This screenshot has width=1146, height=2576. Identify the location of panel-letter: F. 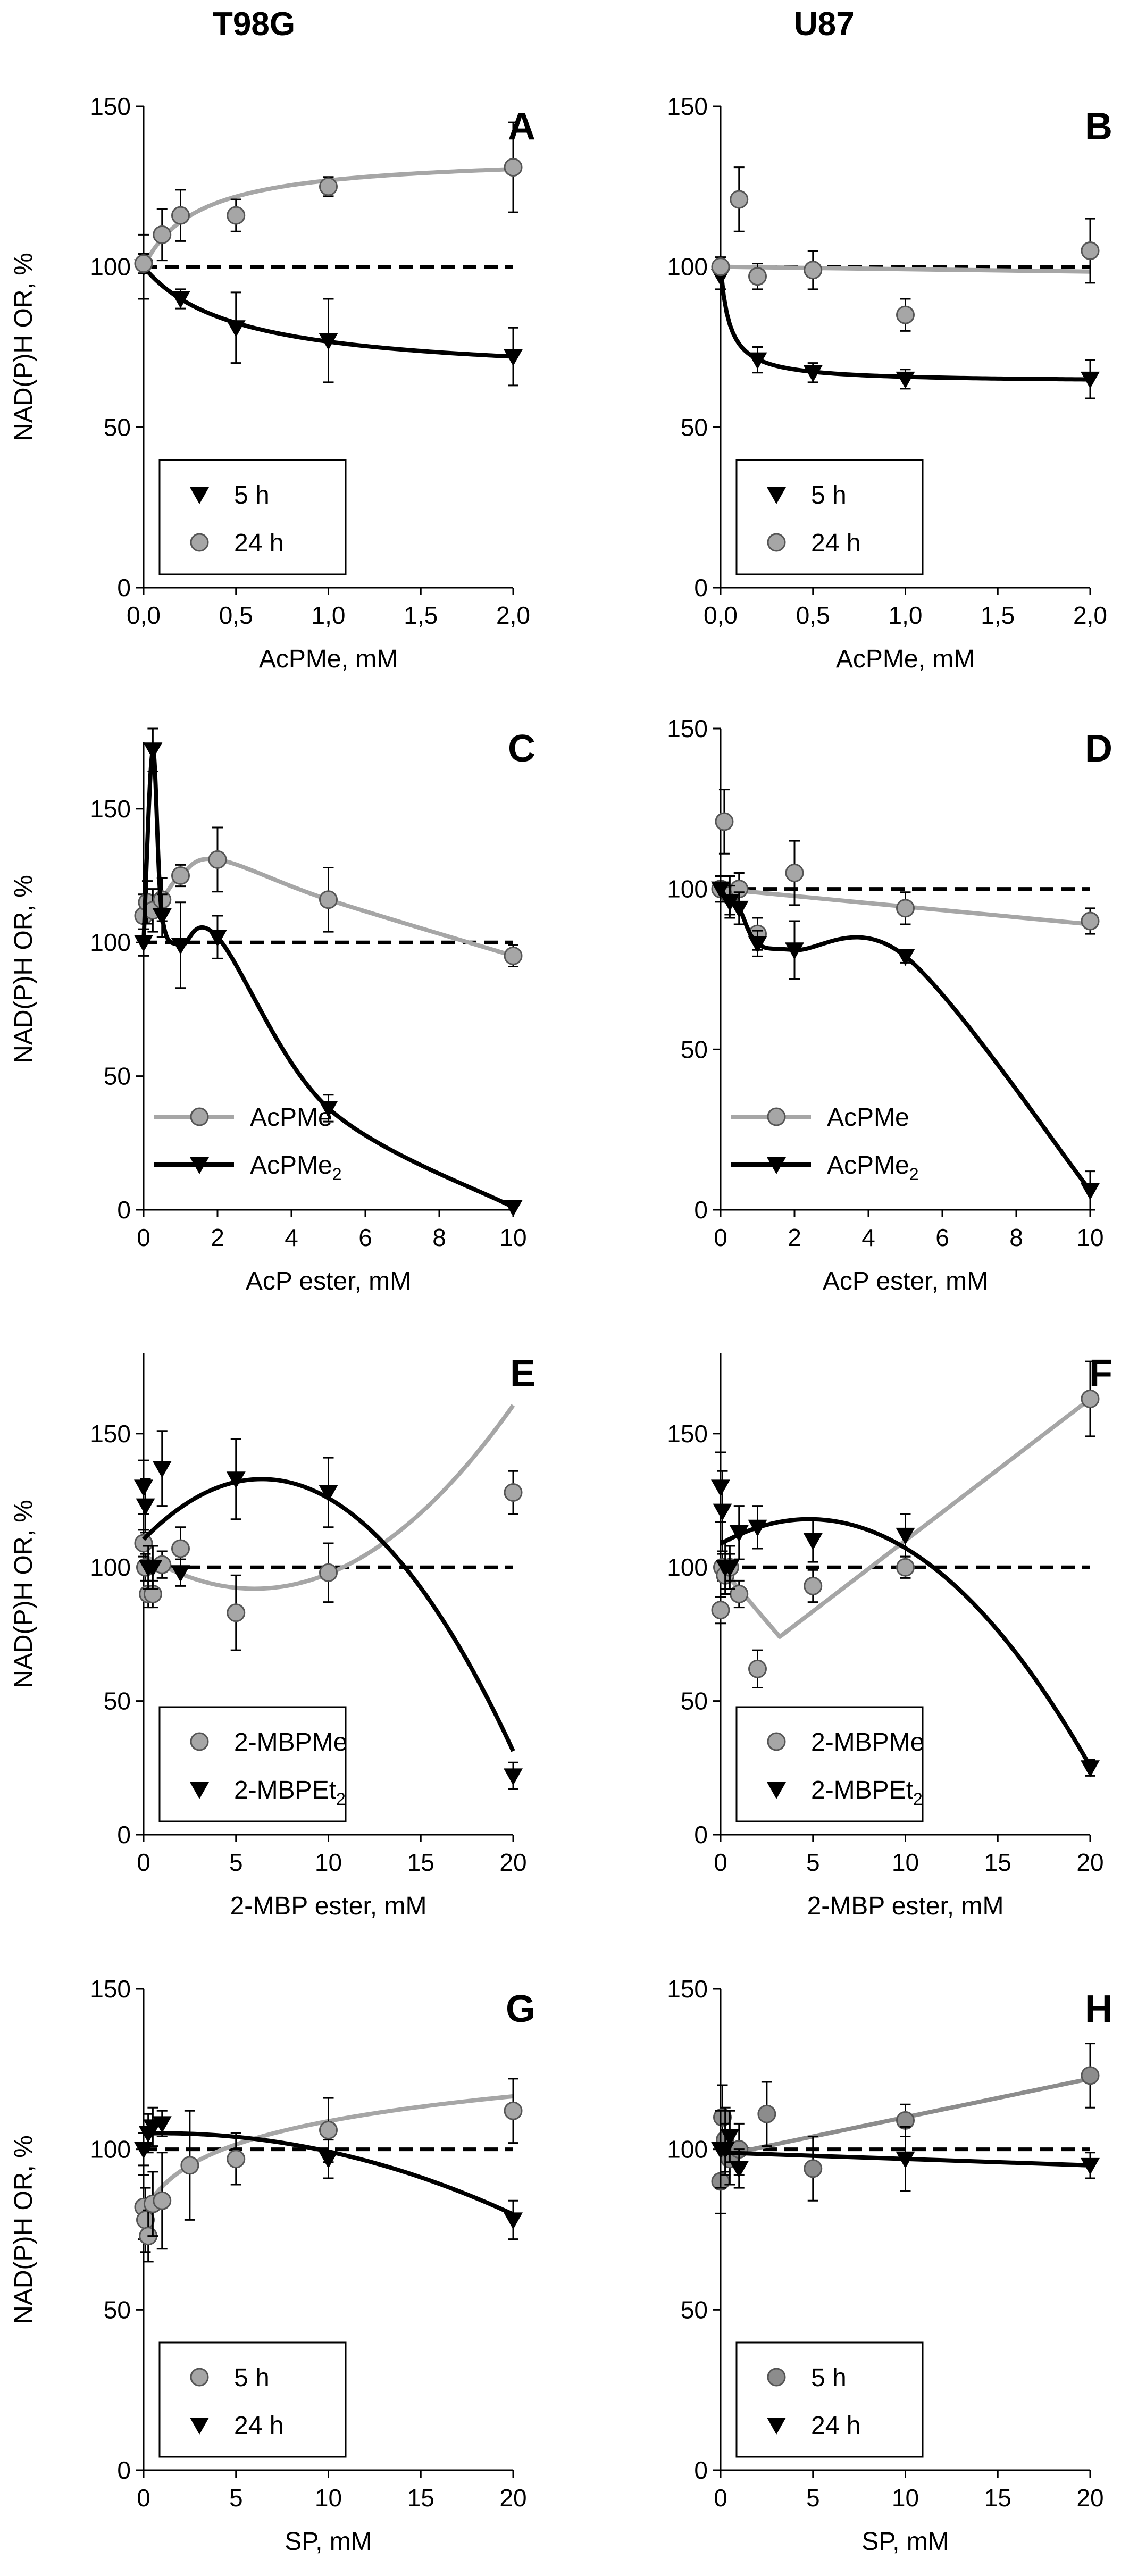
(1100, 1373).